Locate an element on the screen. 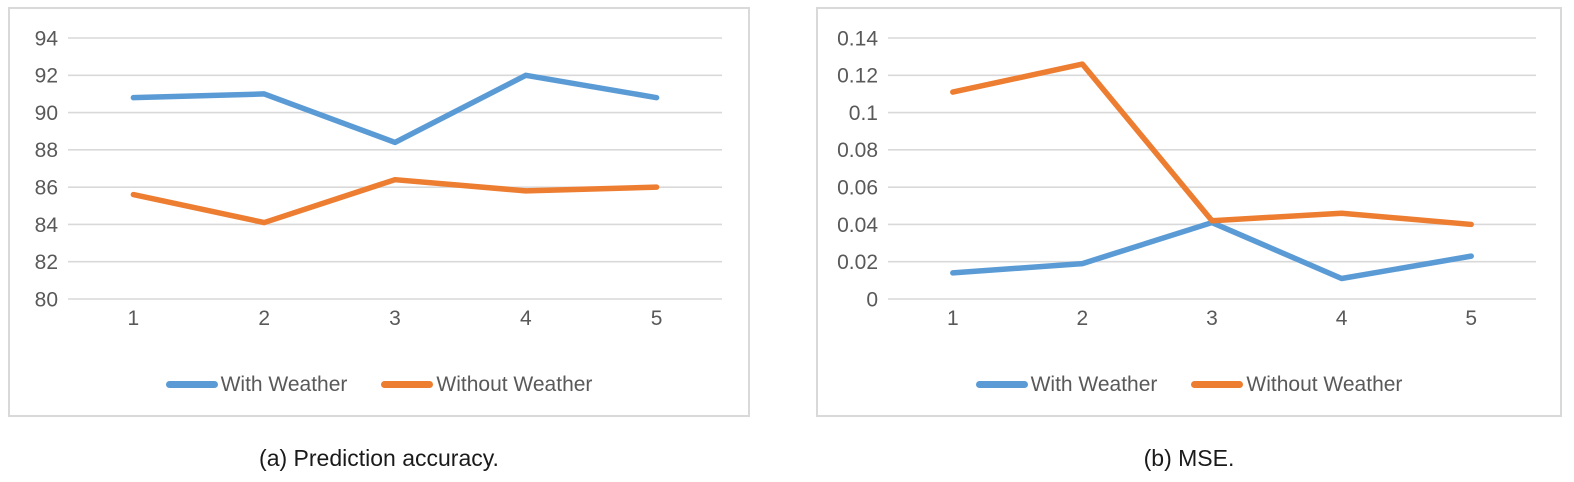 Image resolution: width=1574 pixels, height=482 pixels. y-tick-label: 0.1 is located at coordinates (863, 113).